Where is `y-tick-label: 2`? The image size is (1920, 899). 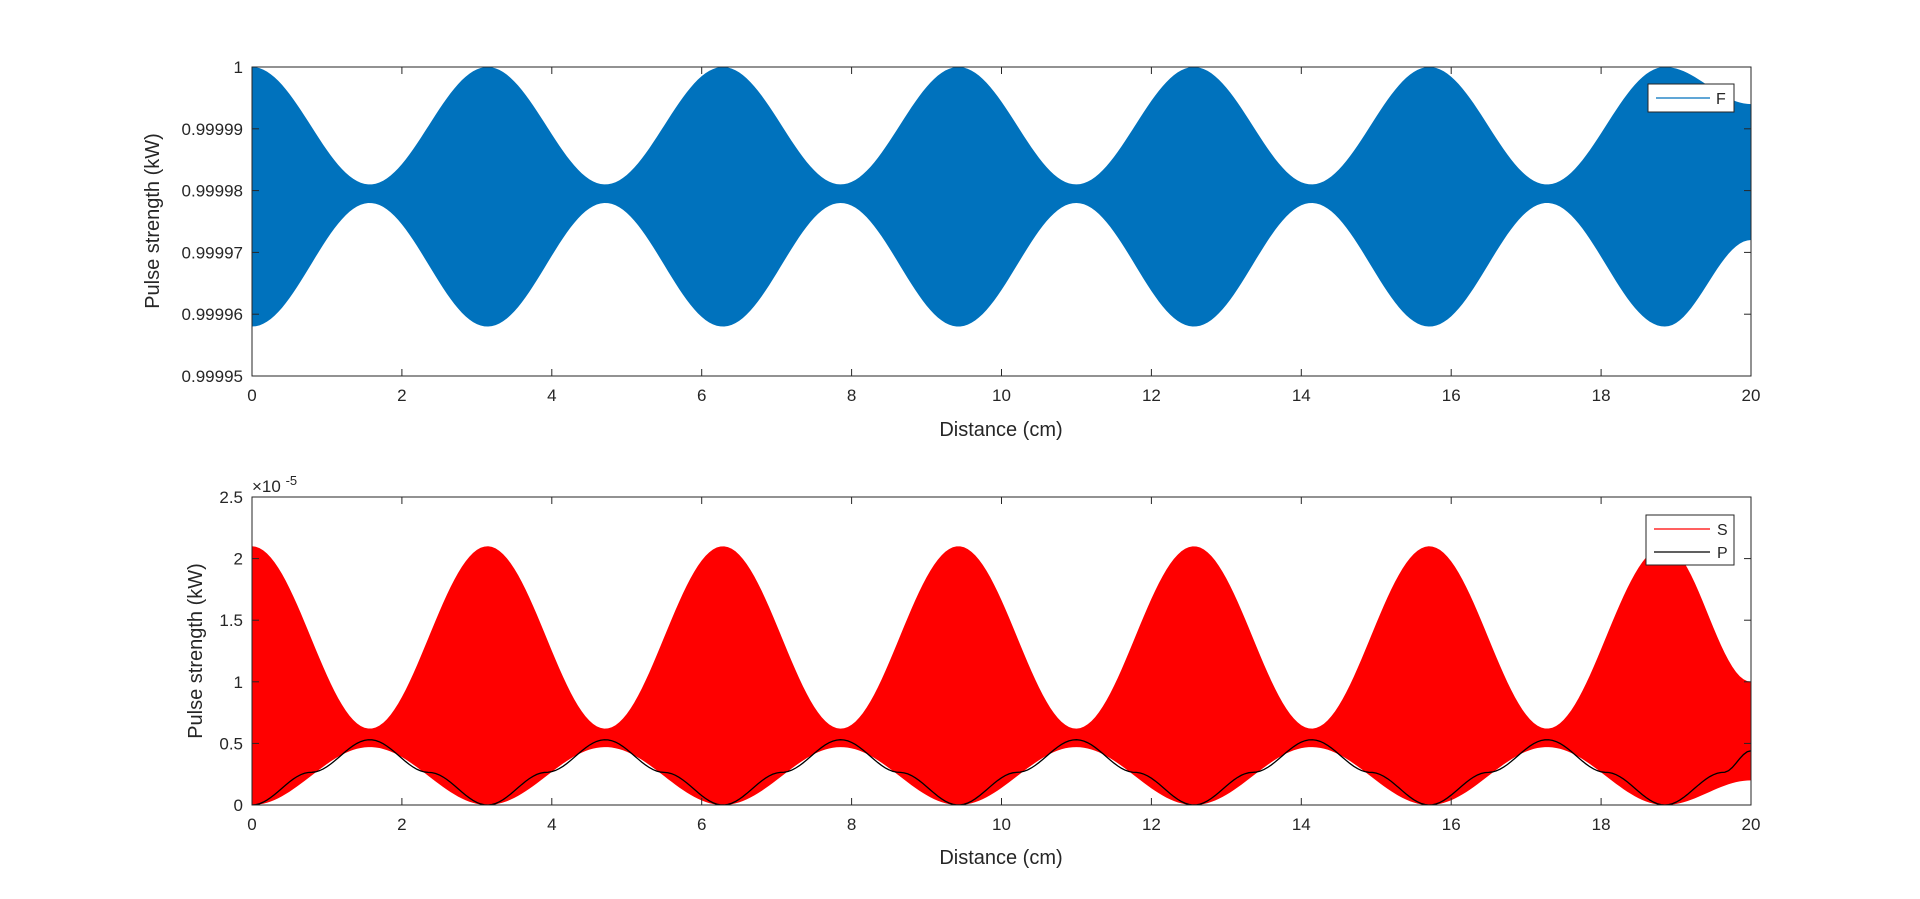
y-tick-label: 2 is located at coordinates (238, 559).